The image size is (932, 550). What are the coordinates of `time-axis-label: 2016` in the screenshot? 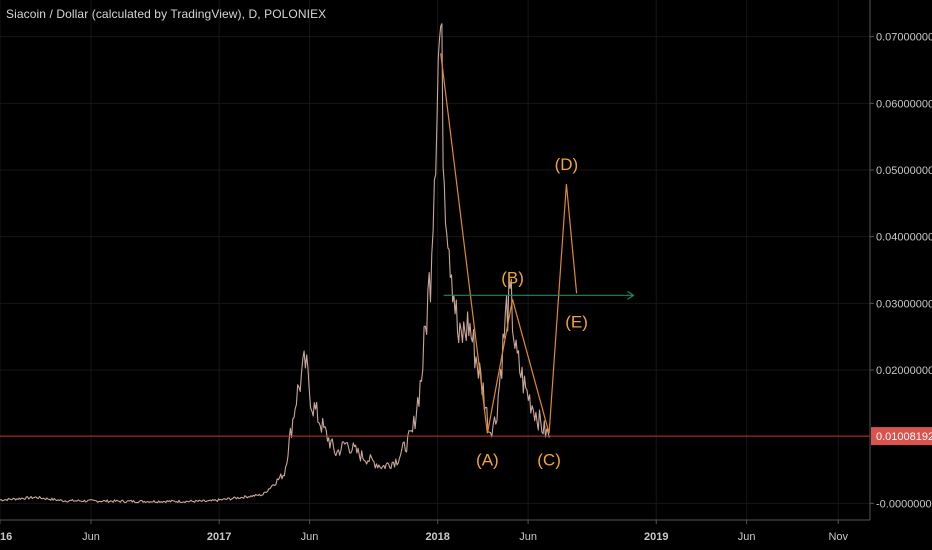 It's located at (6, 537).